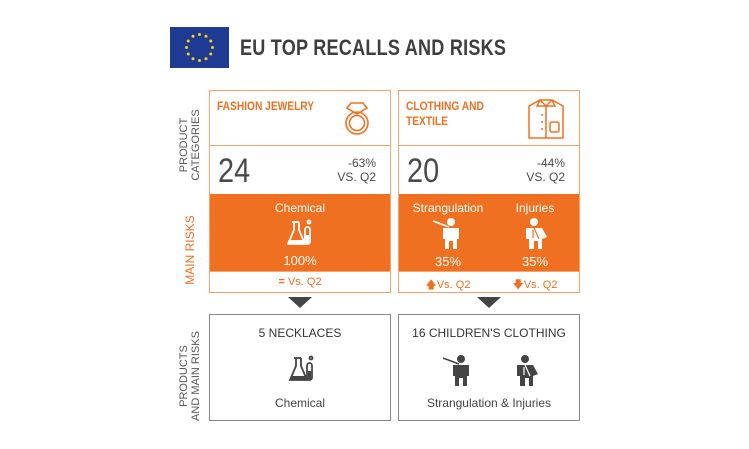  Describe the element at coordinates (357, 118) in the screenshot. I see `ring-icon` at that location.